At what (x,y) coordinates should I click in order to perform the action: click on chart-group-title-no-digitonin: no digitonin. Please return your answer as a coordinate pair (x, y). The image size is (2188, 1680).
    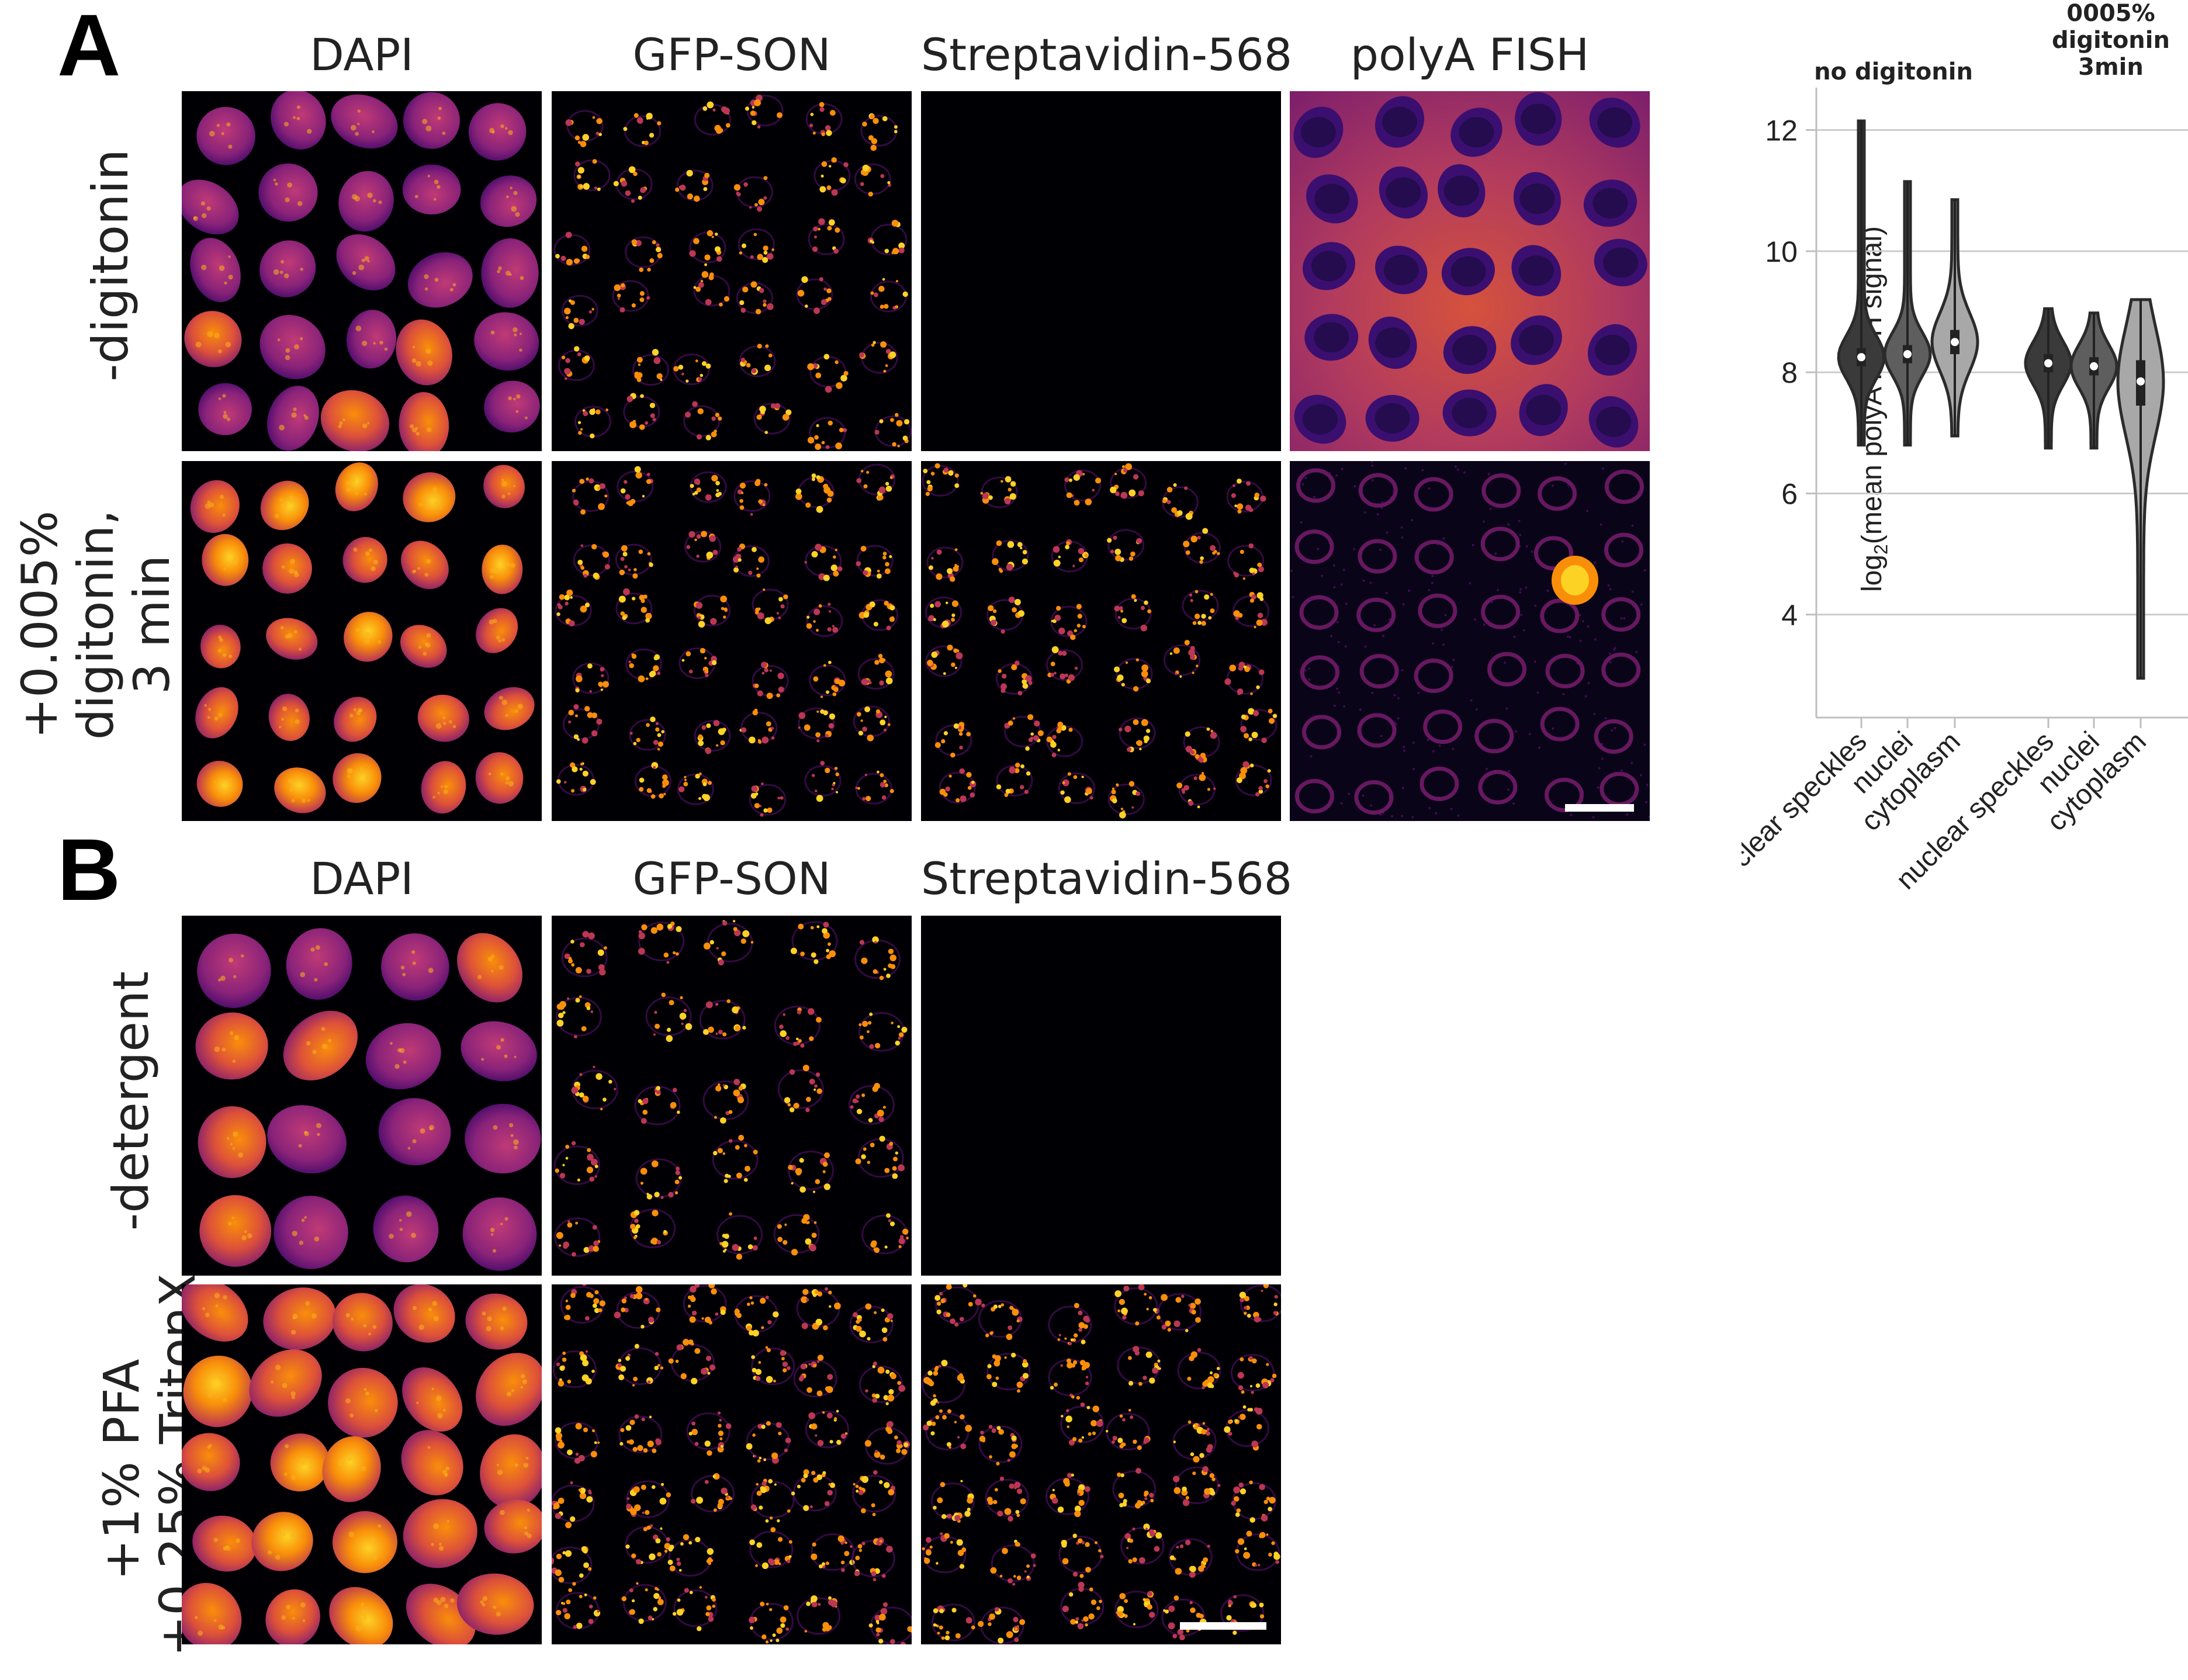
    Looking at the image, I should click on (1893, 71).